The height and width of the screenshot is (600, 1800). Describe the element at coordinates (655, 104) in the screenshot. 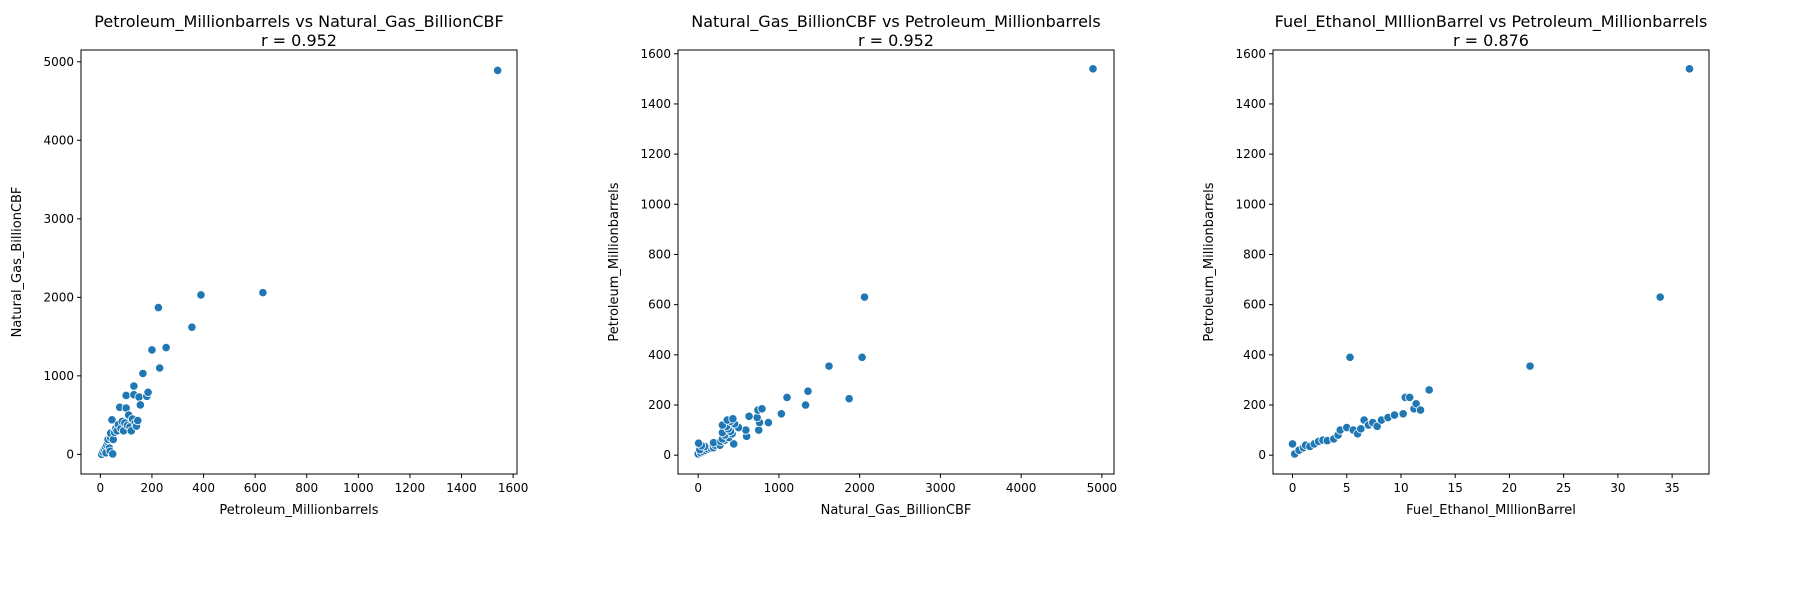

I see `y-tick-label: 1400` at that location.